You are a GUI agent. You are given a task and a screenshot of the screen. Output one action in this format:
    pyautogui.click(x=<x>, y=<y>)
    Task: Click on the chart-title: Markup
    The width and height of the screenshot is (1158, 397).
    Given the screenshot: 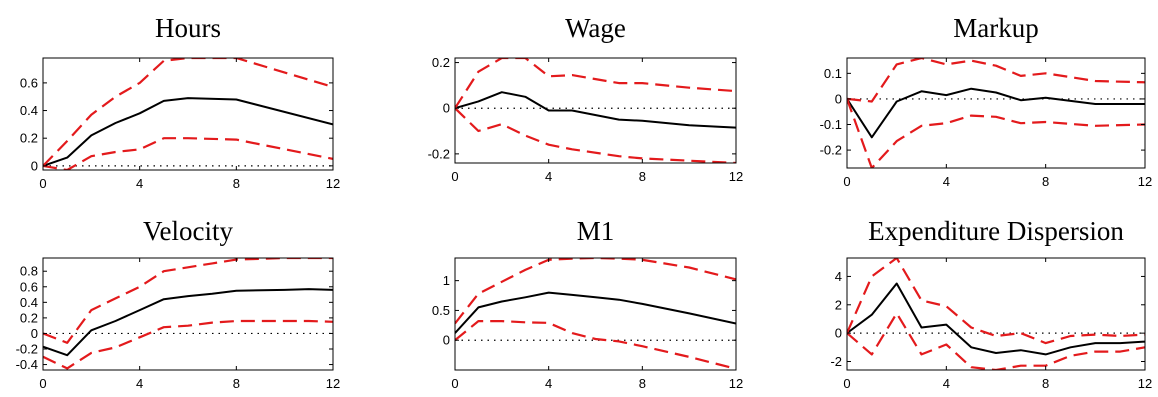 What is the action you would take?
    pyautogui.click(x=995, y=28)
    